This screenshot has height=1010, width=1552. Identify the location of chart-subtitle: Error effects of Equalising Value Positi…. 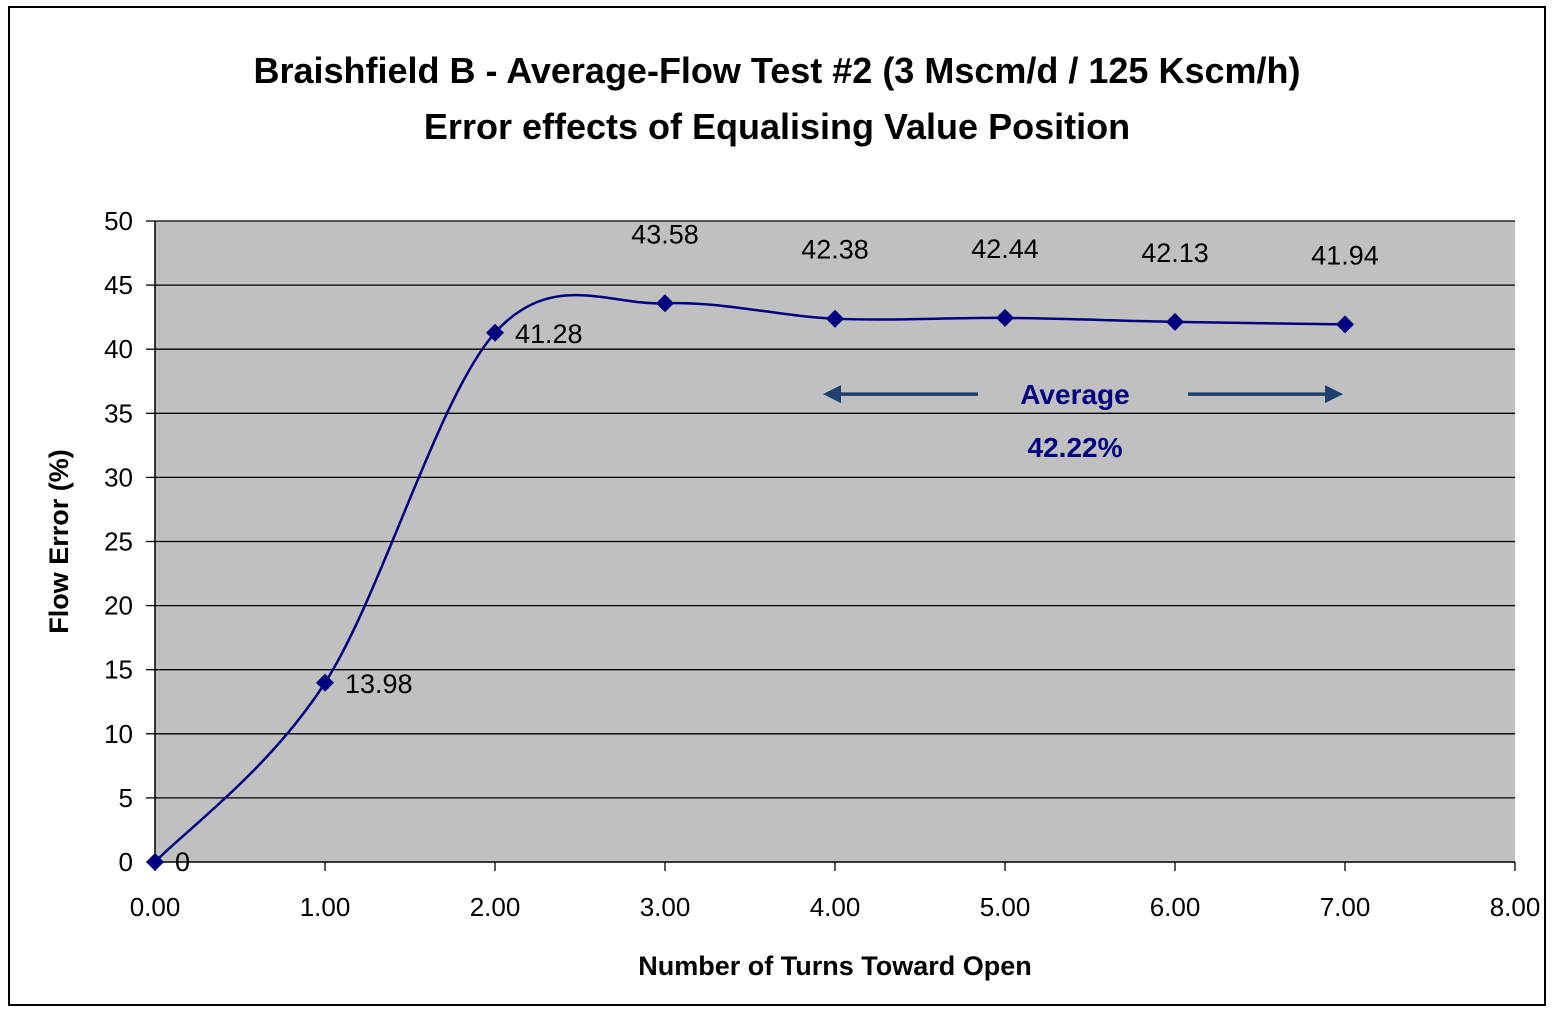
(777, 126).